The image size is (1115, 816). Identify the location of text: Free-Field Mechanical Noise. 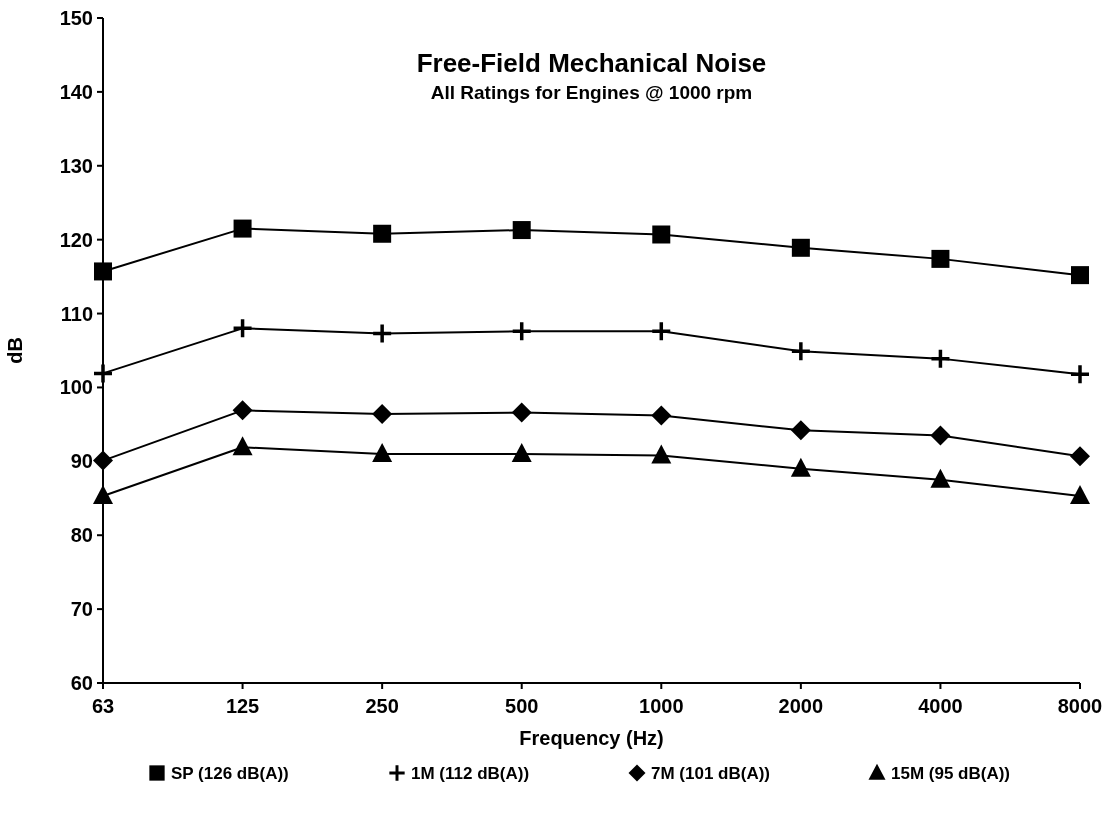
(591, 63).